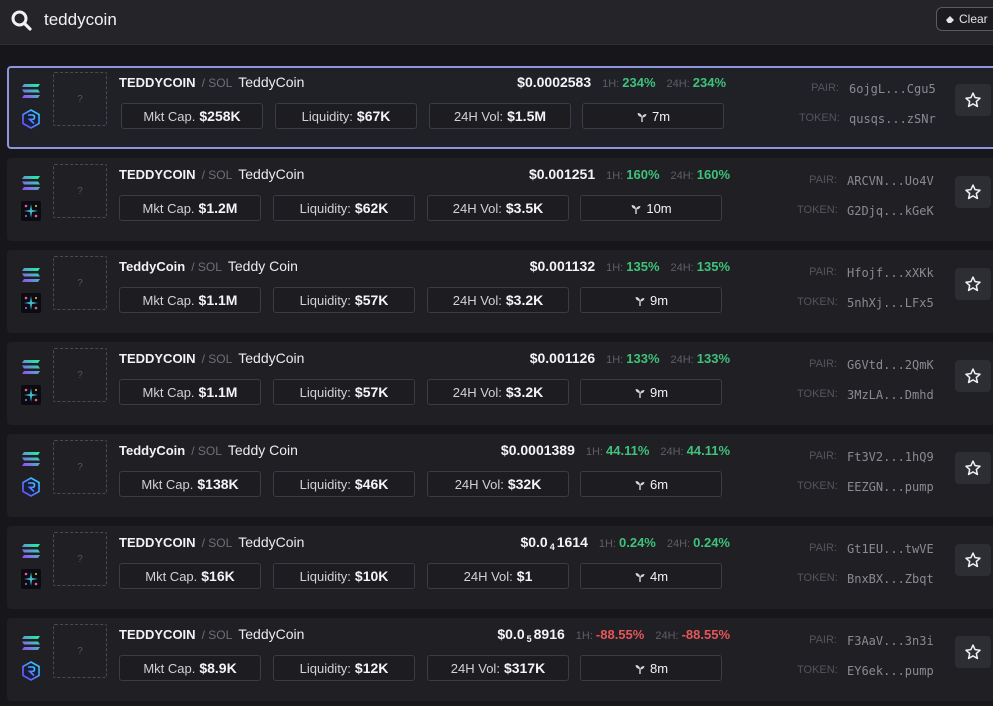  What do you see at coordinates (562, 174) in the screenshot?
I see `price-value: $0.001251` at bounding box center [562, 174].